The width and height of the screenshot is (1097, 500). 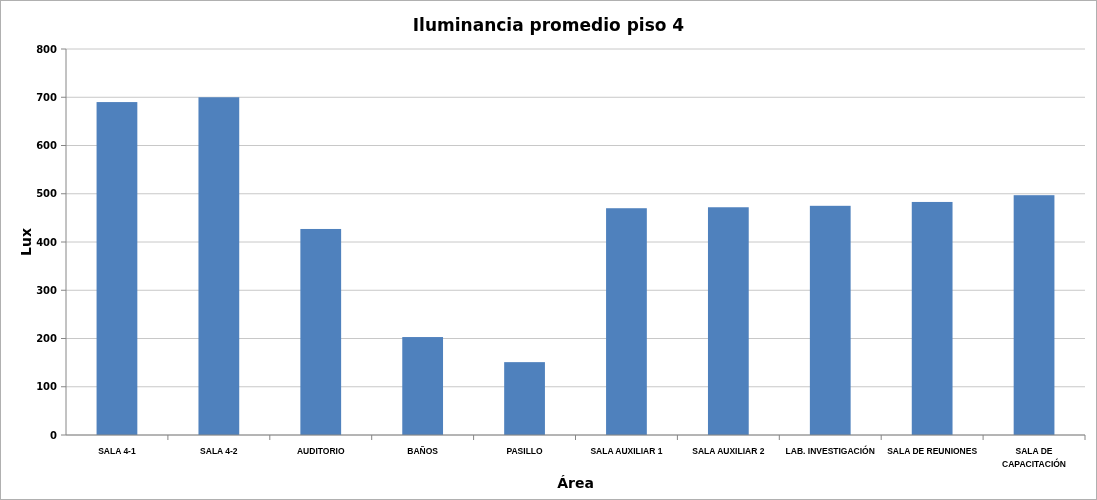 What do you see at coordinates (47, 49) in the screenshot?
I see `y-tick-label: 800` at bounding box center [47, 49].